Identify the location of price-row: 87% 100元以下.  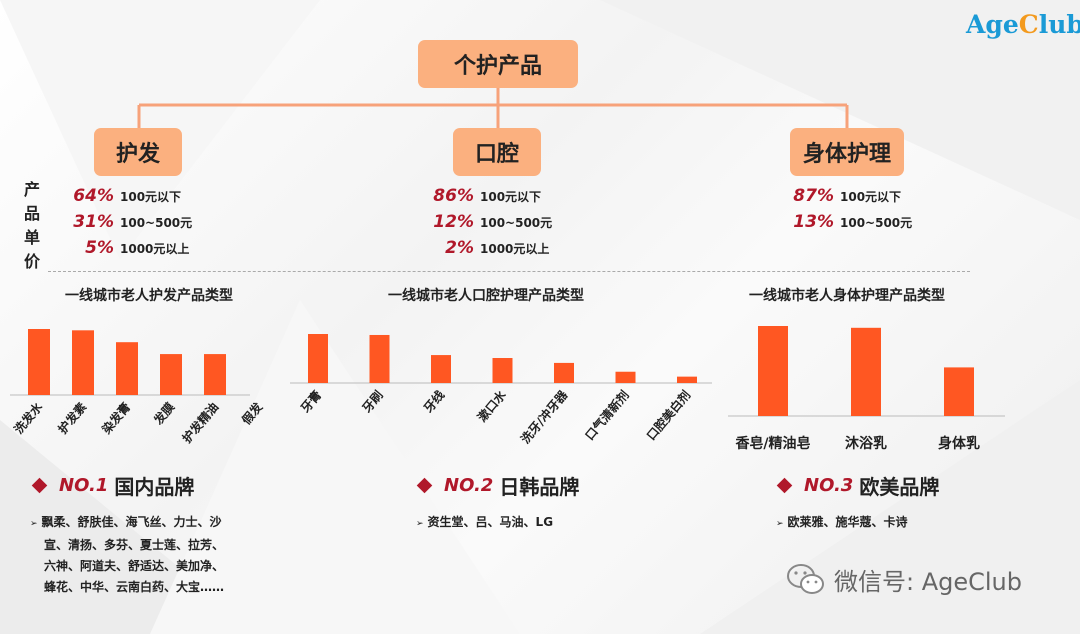
(844, 196).